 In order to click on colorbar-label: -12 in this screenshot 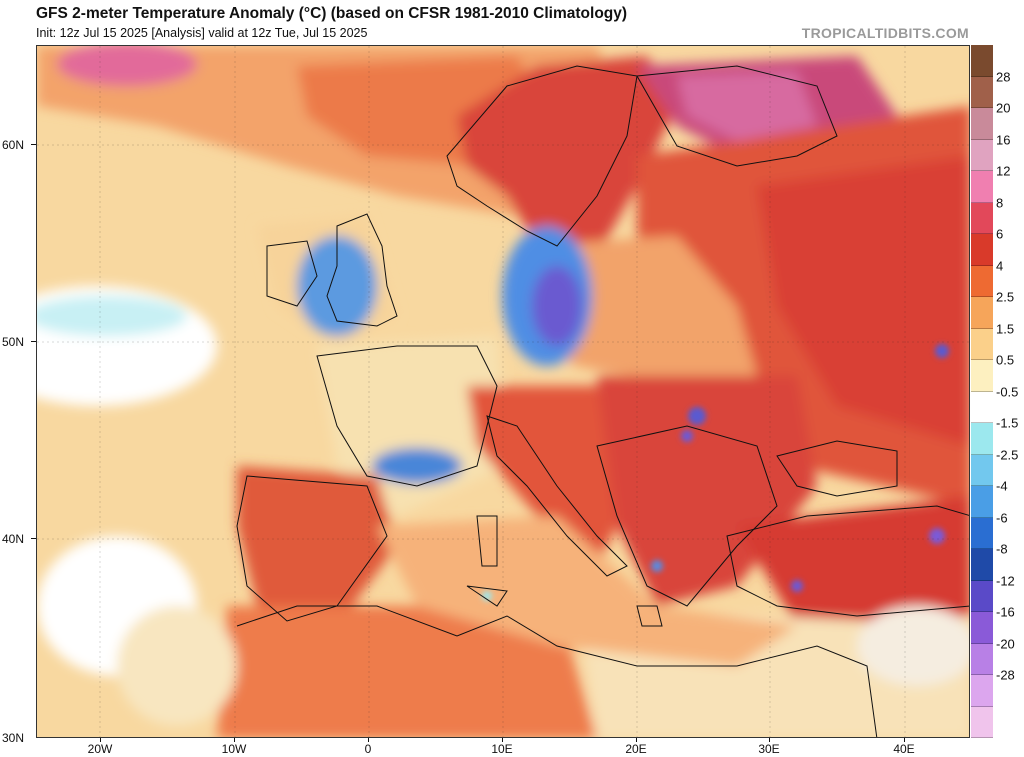, I will do `click(1005, 580)`.